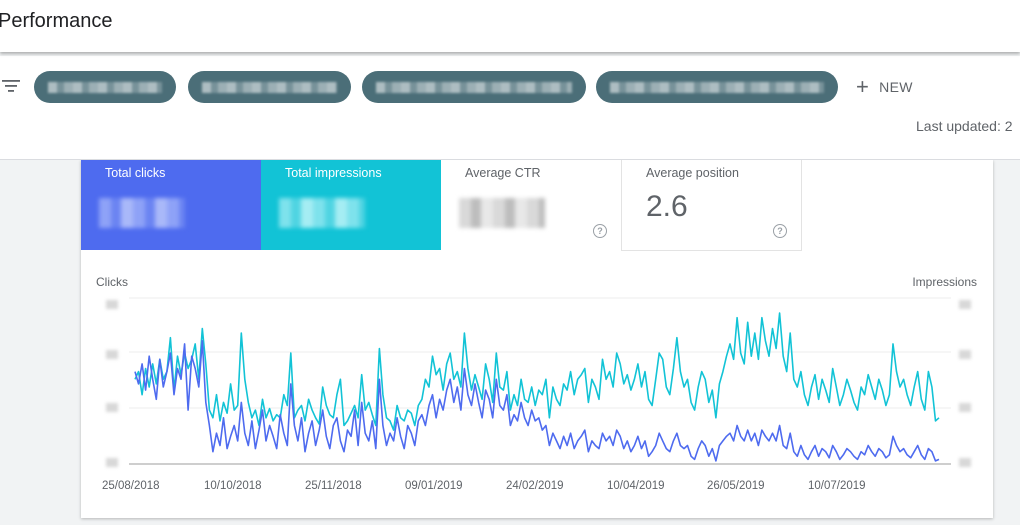 Image resolution: width=1020 pixels, height=525 pixels. I want to click on metric-label-clicks: Total clicks, so click(135, 173).